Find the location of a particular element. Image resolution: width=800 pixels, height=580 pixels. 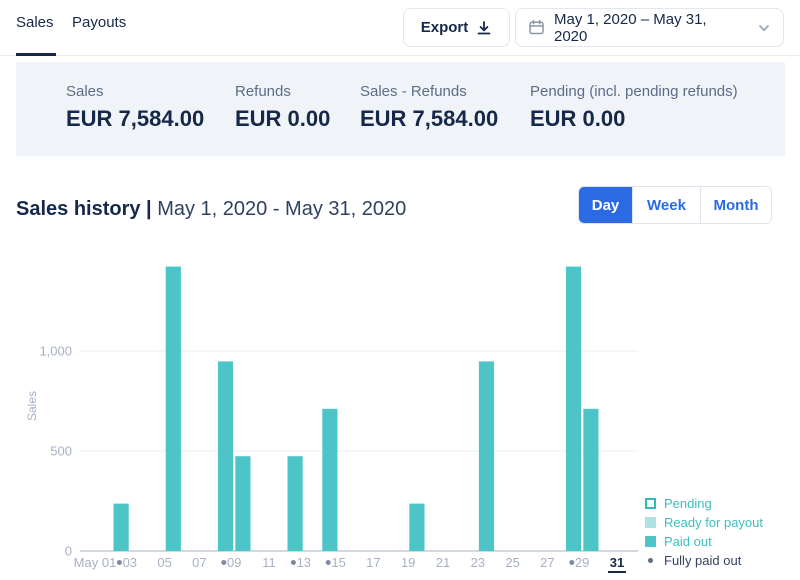

x-tick-label-15: 15 is located at coordinates (338, 562).